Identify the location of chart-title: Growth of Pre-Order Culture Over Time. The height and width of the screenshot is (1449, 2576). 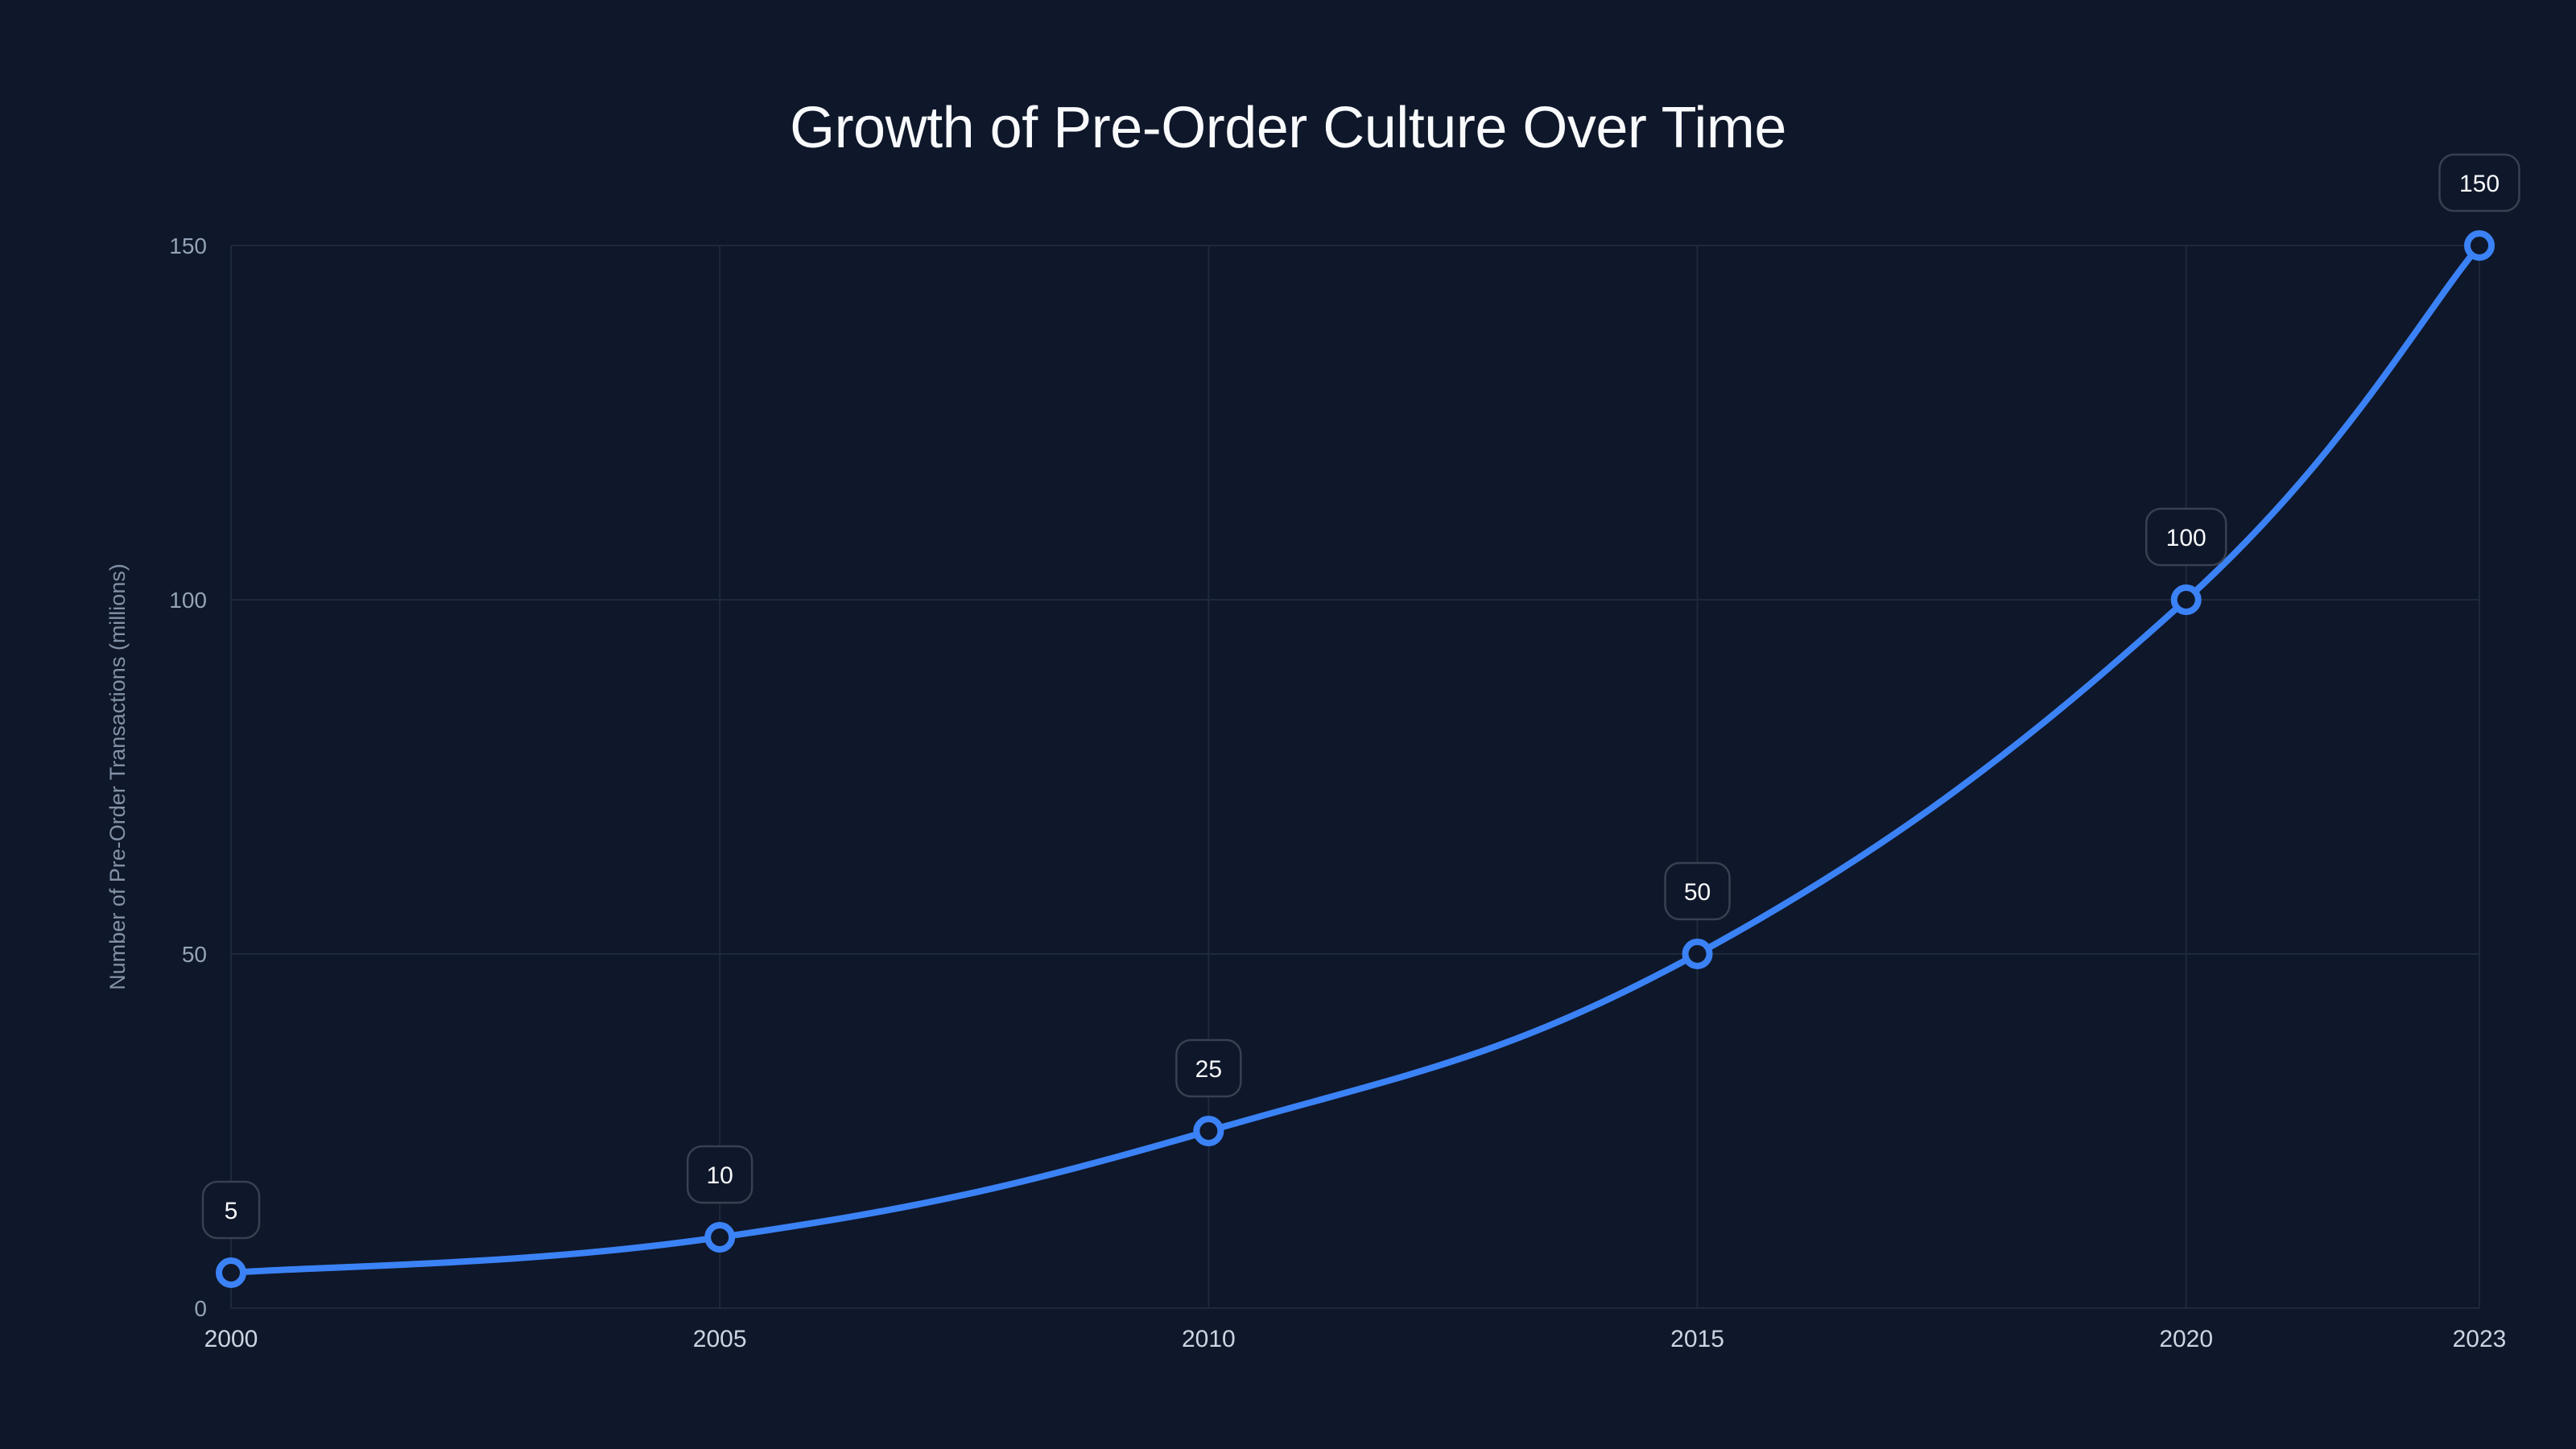
(1288, 128).